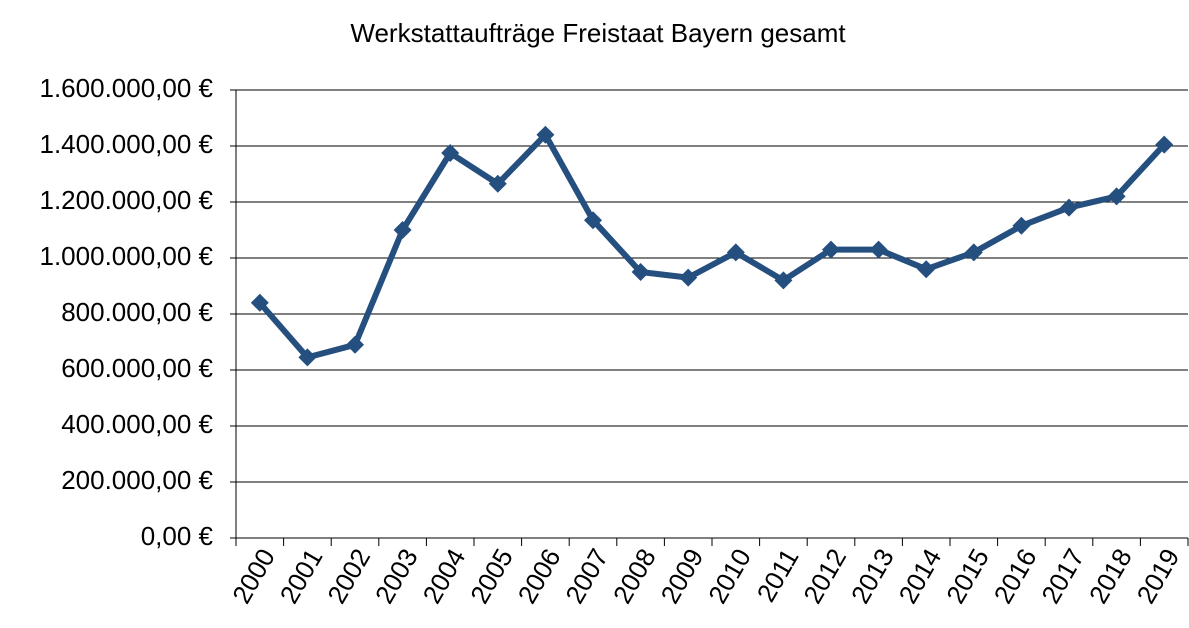  Describe the element at coordinates (586, 575) in the screenshot. I see `x-tick-label: 2007` at that location.